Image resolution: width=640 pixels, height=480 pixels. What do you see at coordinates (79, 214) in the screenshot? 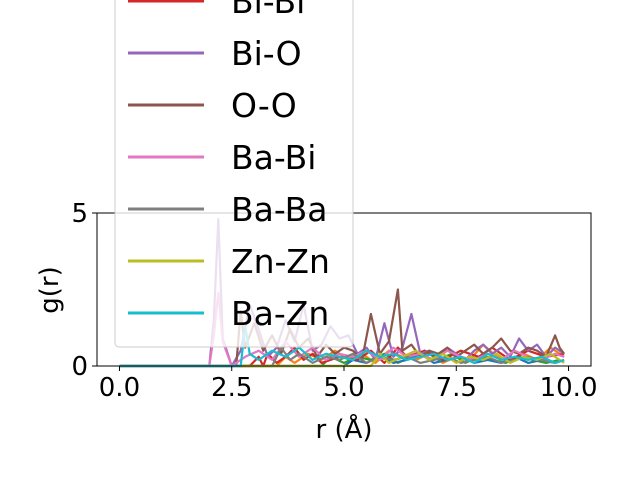
I see `y-tick-label: 5` at bounding box center [79, 214].